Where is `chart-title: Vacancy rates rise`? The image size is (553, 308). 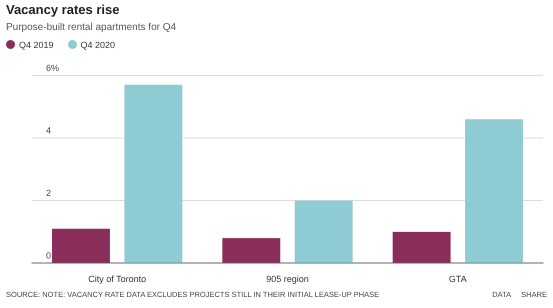
chart-title: Vacancy rates rise is located at coordinates (63, 9).